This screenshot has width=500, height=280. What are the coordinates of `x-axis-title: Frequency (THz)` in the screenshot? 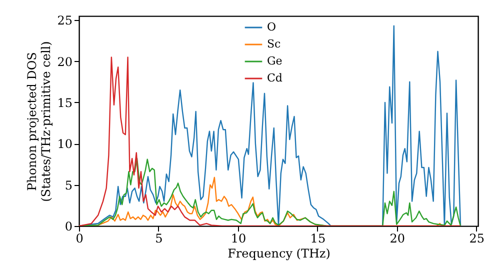 It's located at (279, 253).